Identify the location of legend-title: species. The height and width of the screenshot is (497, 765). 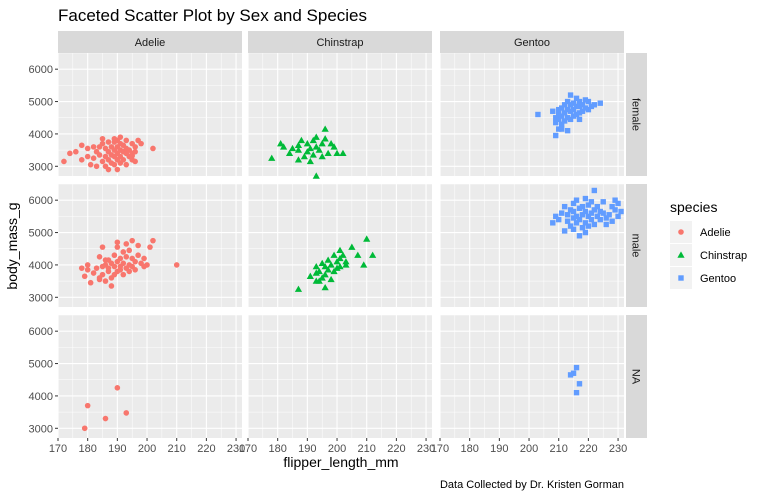
(693, 207).